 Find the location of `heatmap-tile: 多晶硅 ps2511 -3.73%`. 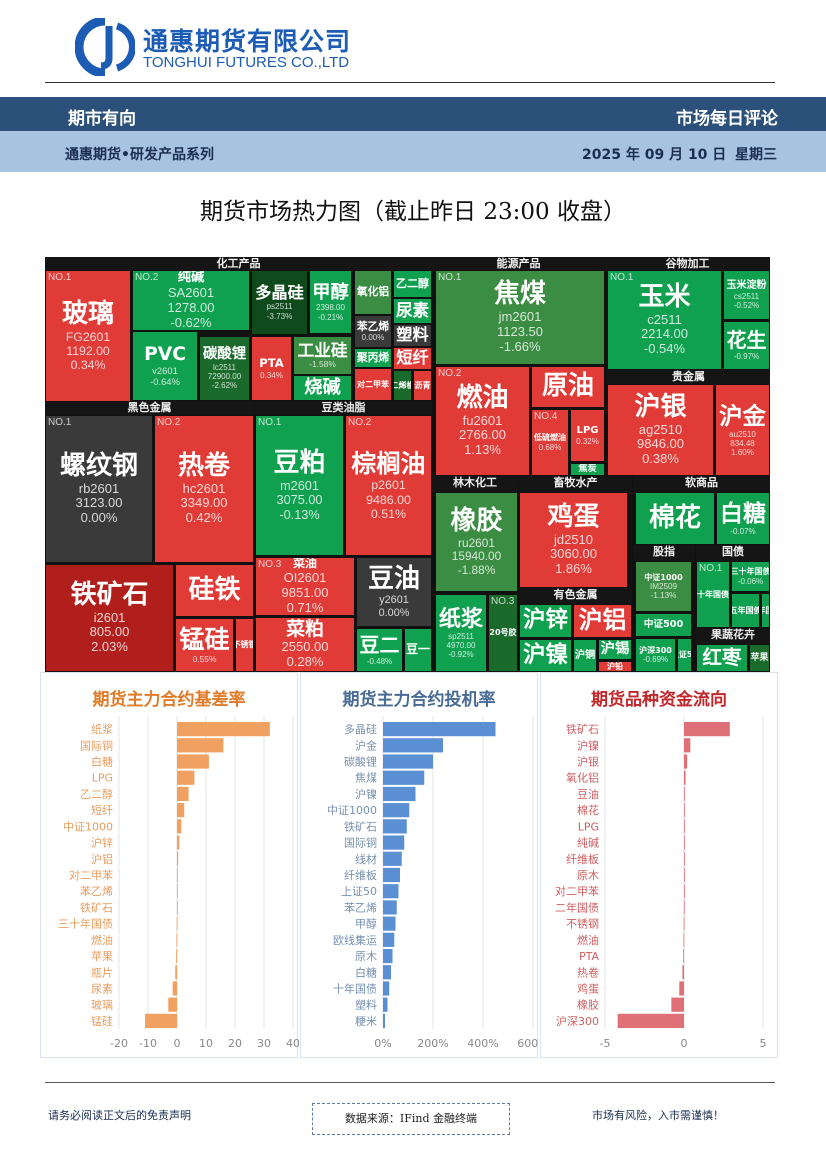

heatmap-tile: 多晶硅 ps2511 -3.73% is located at coordinates (279, 302).